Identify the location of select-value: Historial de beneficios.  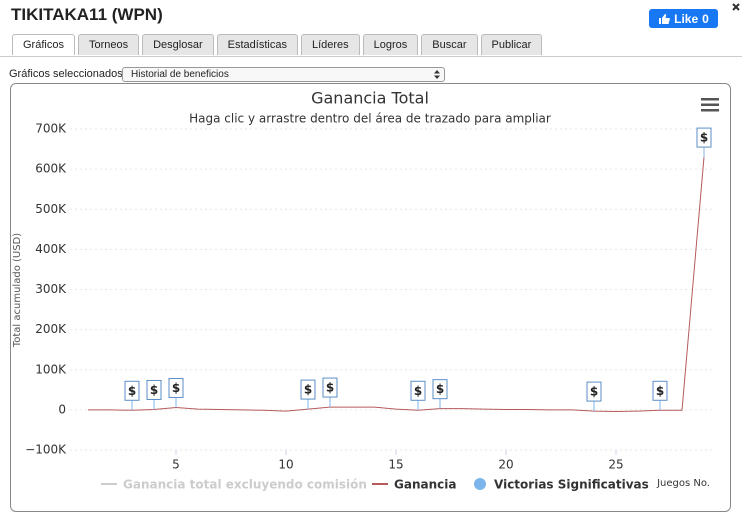
(180, 74).